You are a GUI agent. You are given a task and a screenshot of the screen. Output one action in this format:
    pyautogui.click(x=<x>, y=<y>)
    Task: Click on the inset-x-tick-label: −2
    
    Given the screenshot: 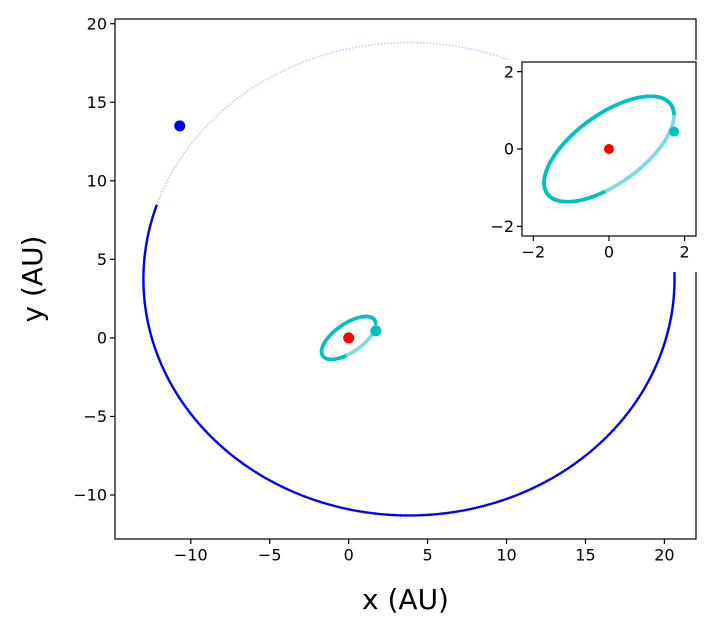 What is the action you would take?
    pyautogui.click(x=534, y=252)
    